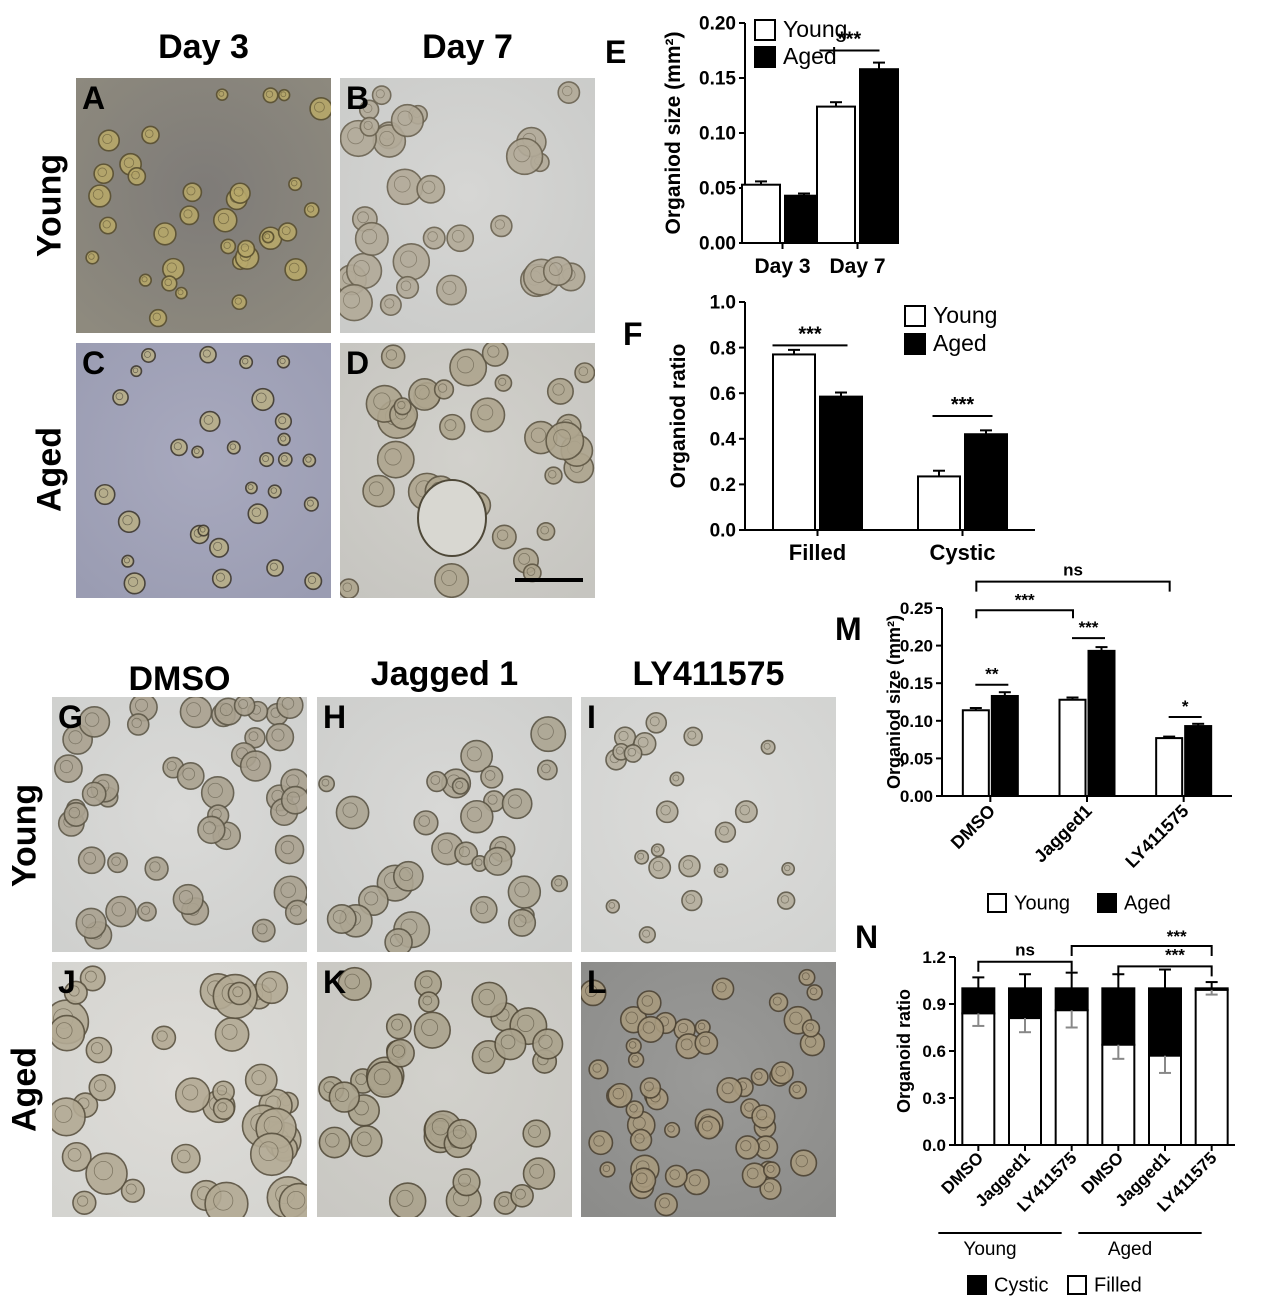 This screenshot has height=1300, width=1261. Describe the element at coordinates (1130, 1249) in the screenshot. I see `group-label: Aged` at that location.